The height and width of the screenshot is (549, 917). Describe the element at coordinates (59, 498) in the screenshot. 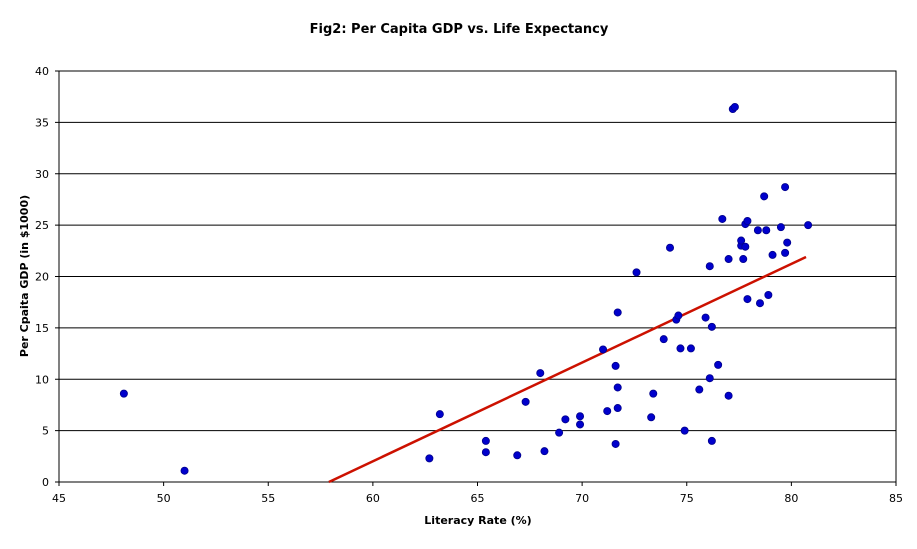

I see `x-tick-label: 45` at that location.